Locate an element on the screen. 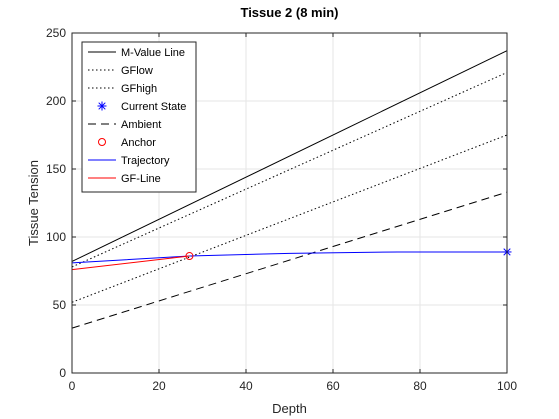 Image resolution: width=559 pixels, height=419 pixels. x-tick-label: 0 is located at coordinates (72, 386).